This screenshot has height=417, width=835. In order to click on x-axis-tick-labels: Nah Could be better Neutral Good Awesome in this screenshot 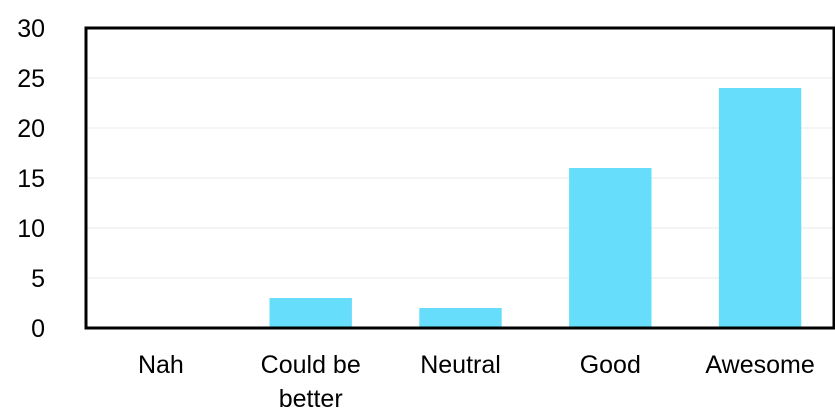, I will do `click(476, 382)`.